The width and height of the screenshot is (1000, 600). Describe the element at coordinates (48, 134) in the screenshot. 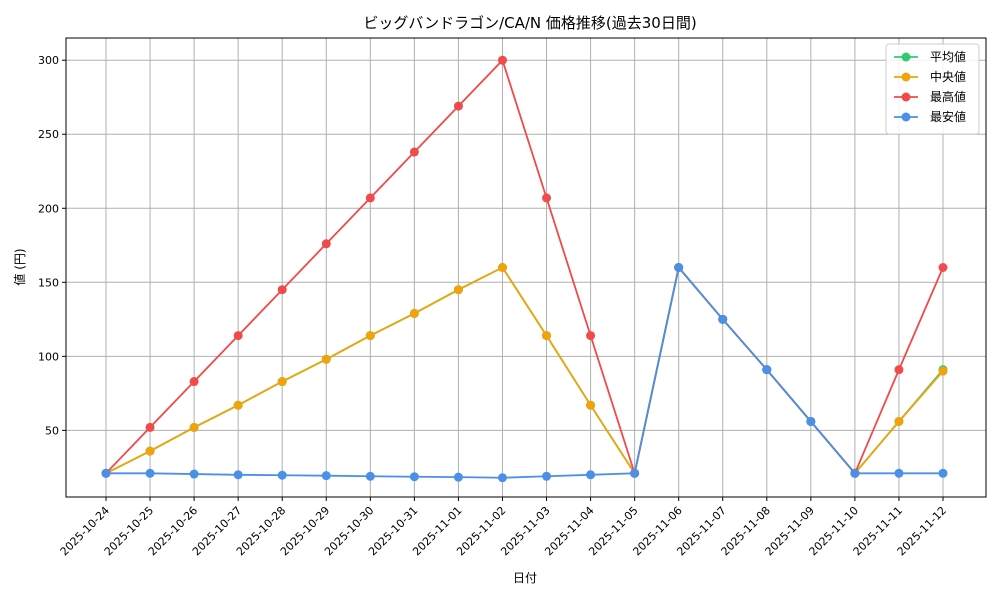

I see `y-tick-label: 250` at that location.